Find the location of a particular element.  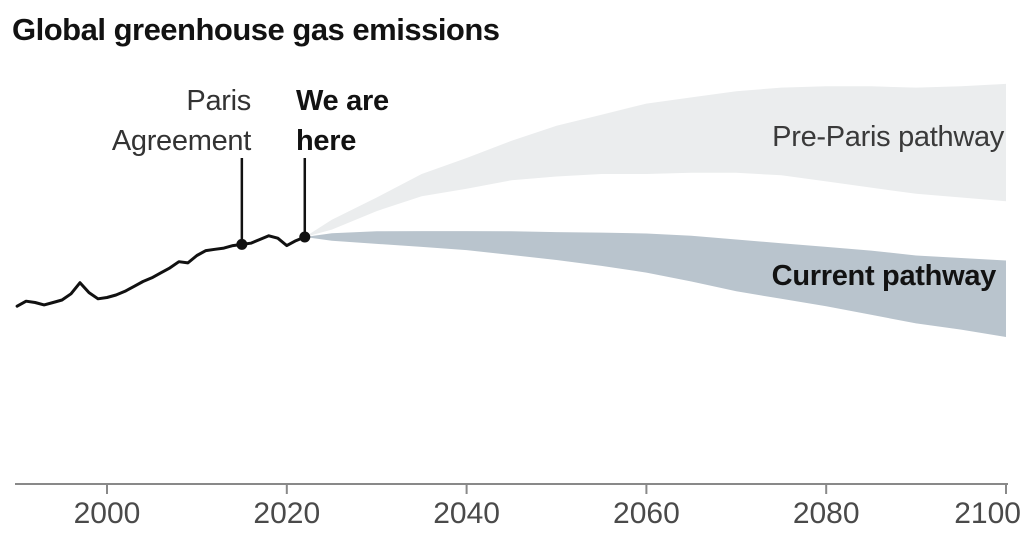

paris-agreement-label: Paris Agreement is located at coordinates (181, 121).